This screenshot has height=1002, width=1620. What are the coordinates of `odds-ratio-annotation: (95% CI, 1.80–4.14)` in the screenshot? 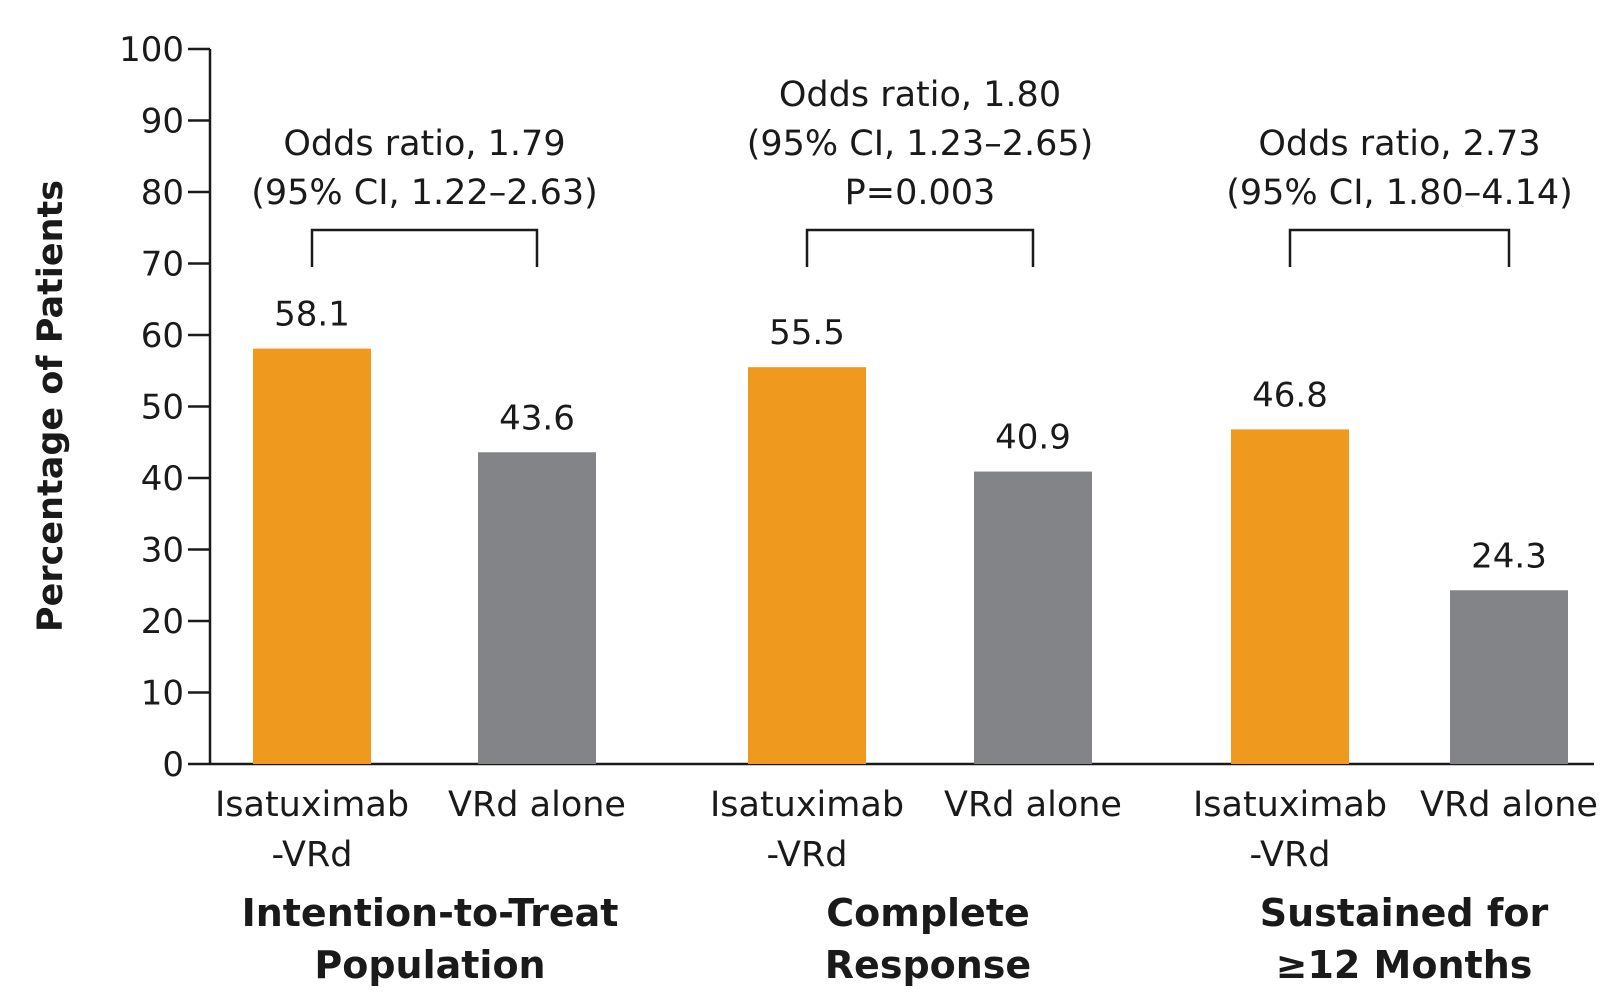 It's located at (1399, 193).